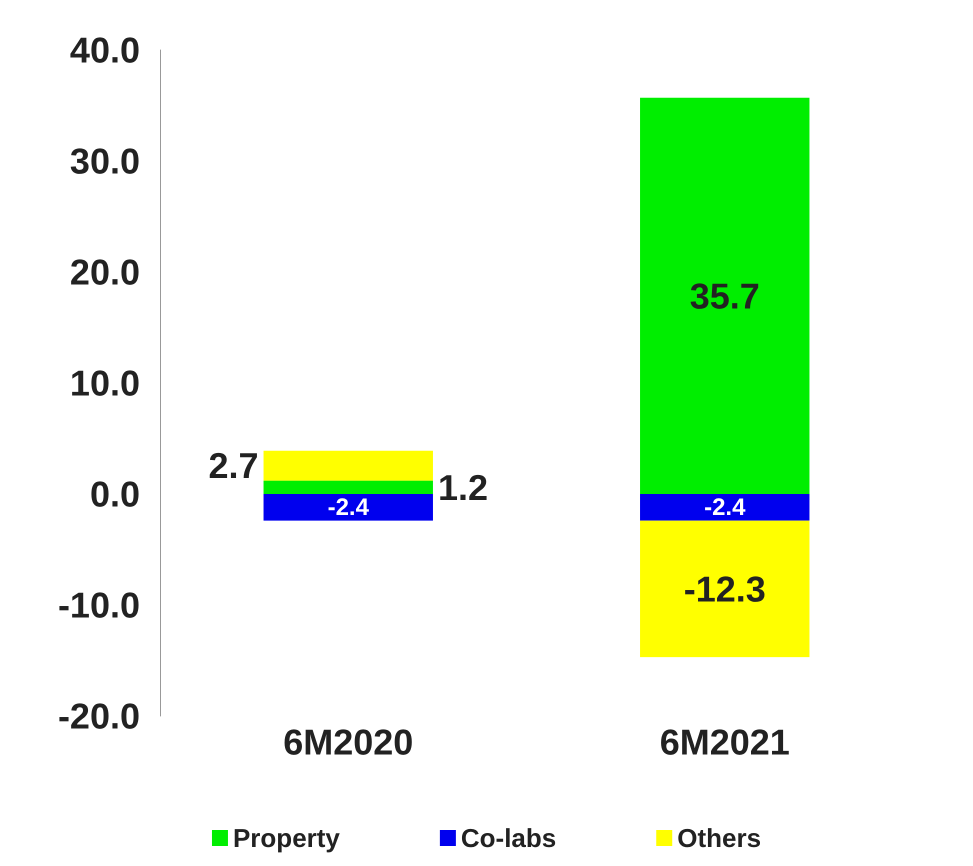 Image resolution: width=973 pixels, height=866 pixels. I want to click on data-label: -12.3, so click(725, 589).